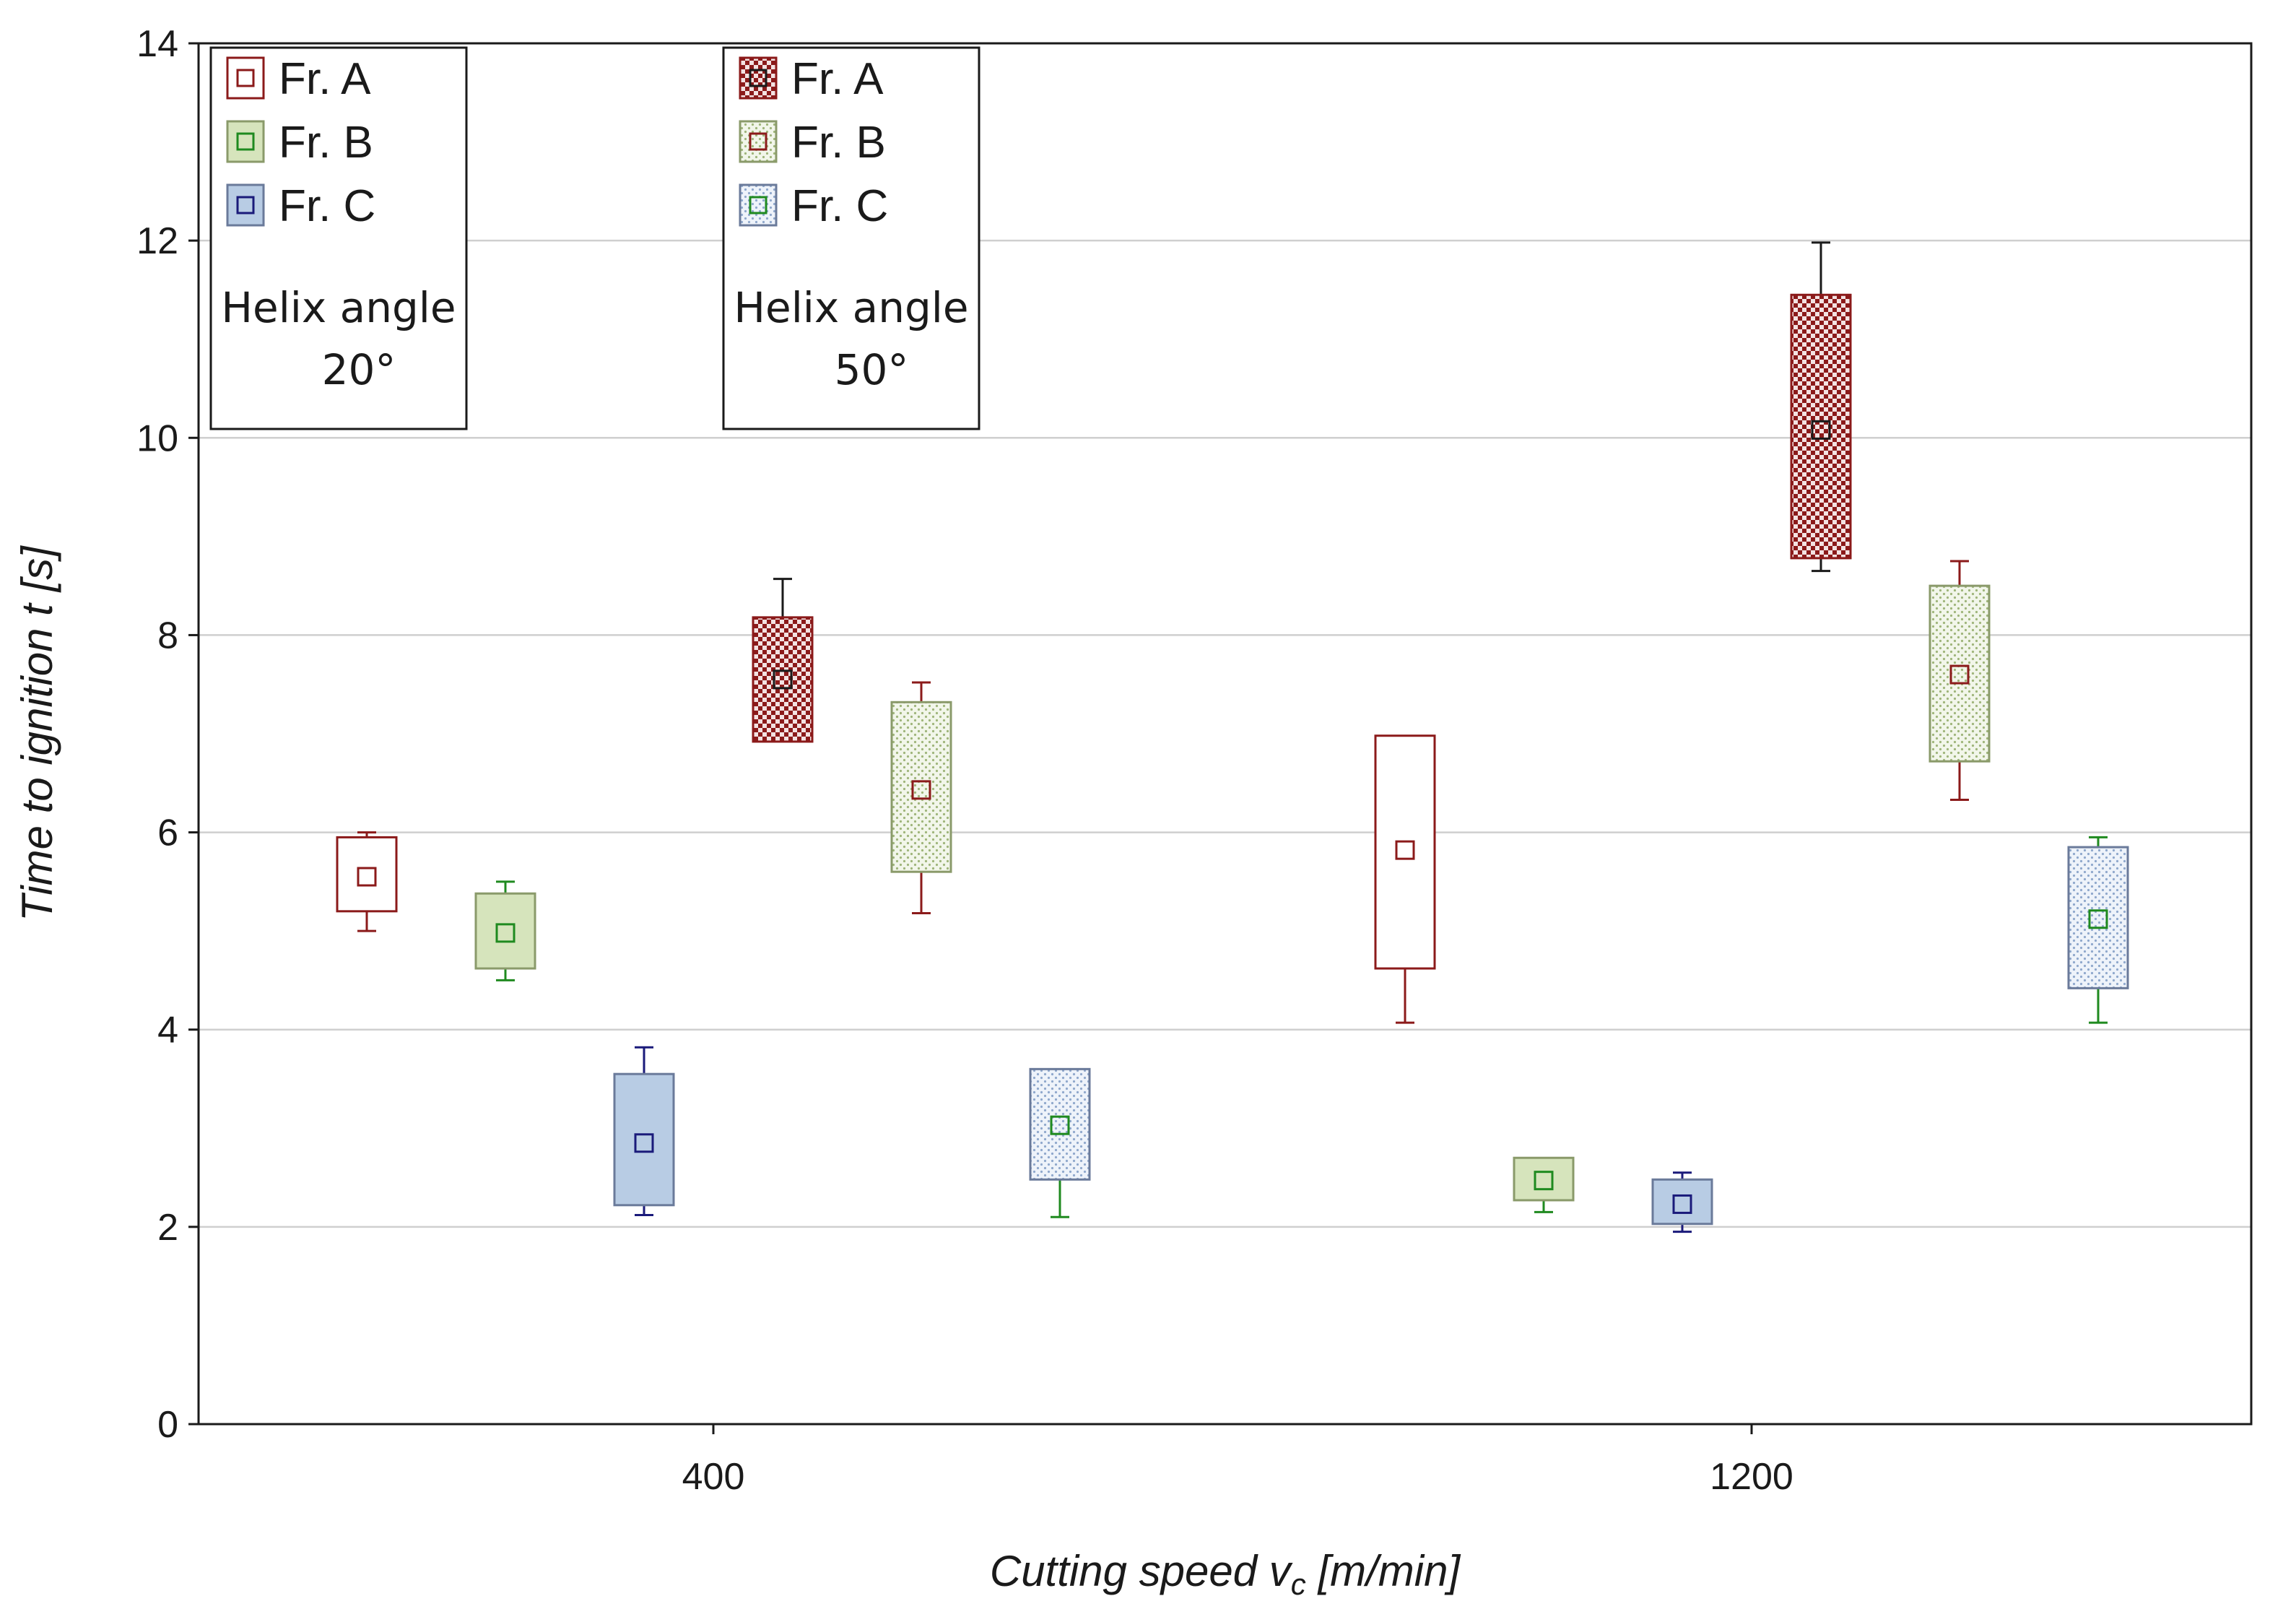 The image size is (2296, 1622). What do you see at coordinates (157, 241) in the screenshot?
I see `y-tick-label-12: 12` at bounding box center [157, 241].